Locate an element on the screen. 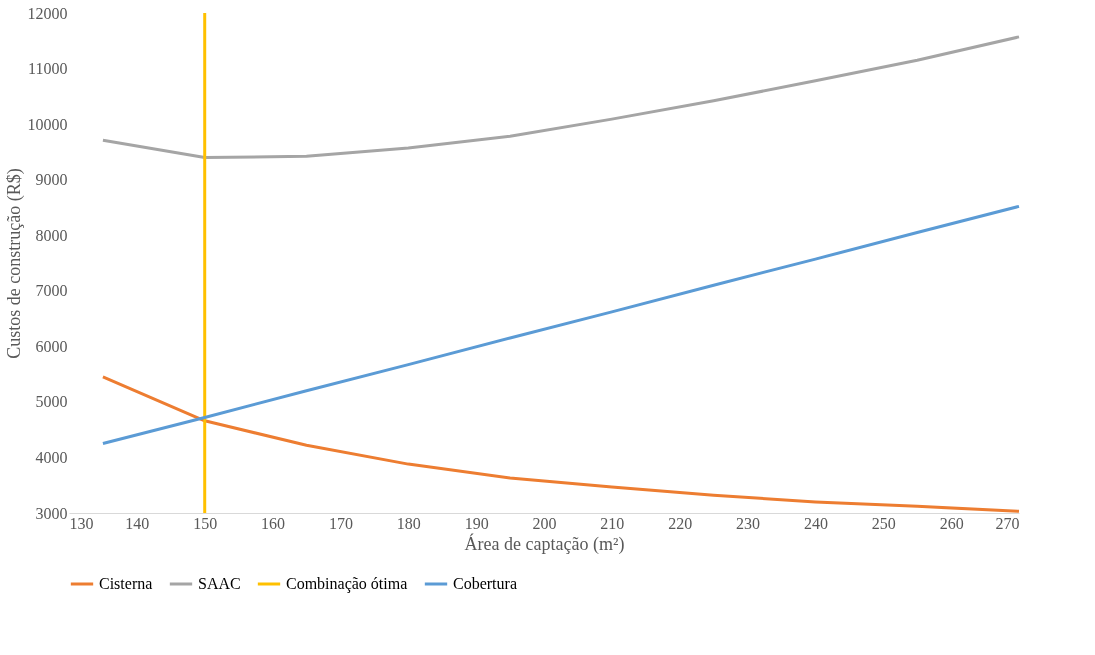 The image size is (1095, 655). x-tick-label: 130 is located at coordinates (81, 523).